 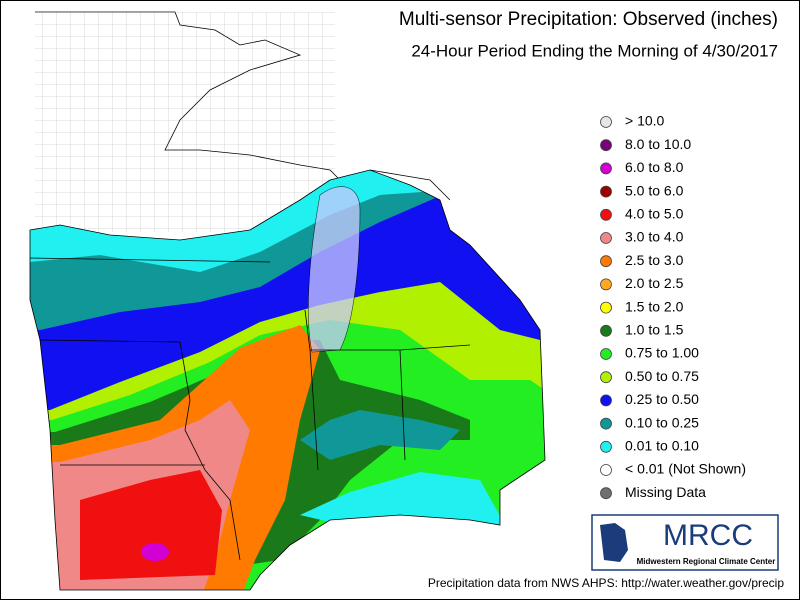 What do you see at coordinates (654, 260) in the screenshot?
I see `legend-label: 2.5 to 3.0` at bounding box center [654, 260].